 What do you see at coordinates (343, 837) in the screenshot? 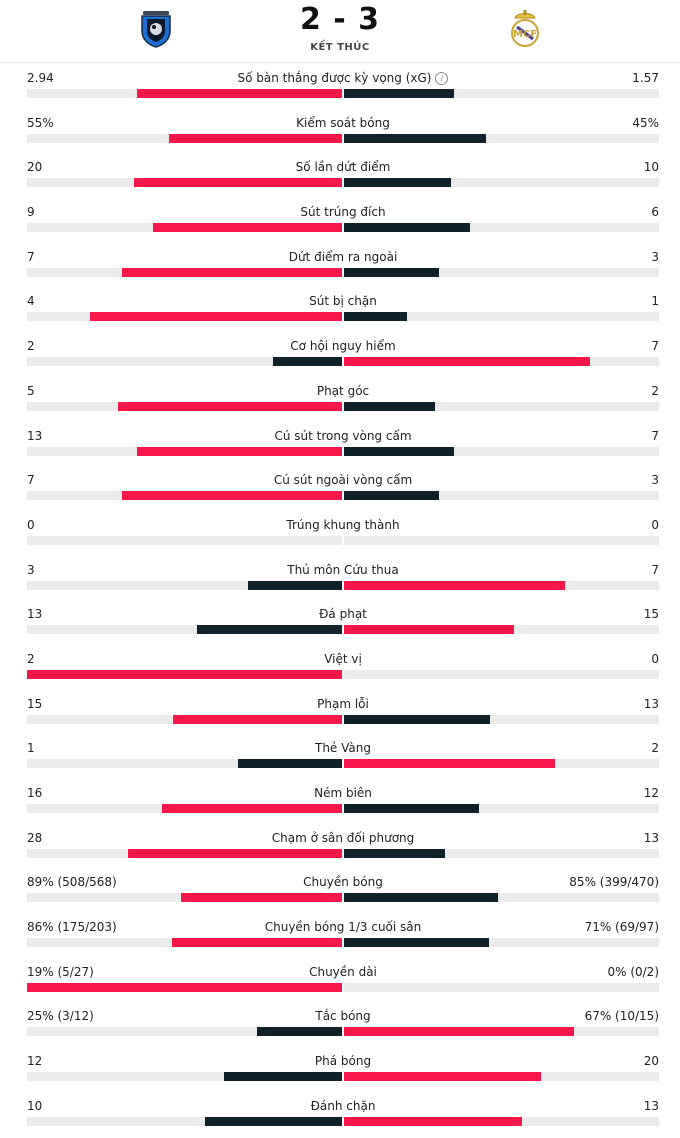
I see `stat-label-text: Chạm ở sân đối phương` at bounding box center [343, 837].